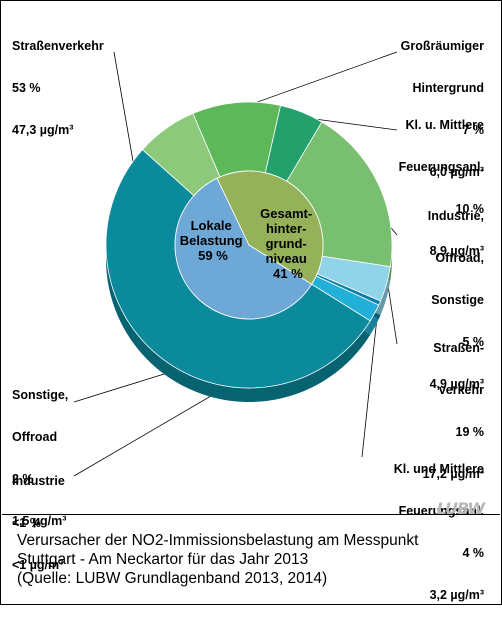  What do you see at coordinates (40, 395) in the screenshot?
I see `label-name: Sonstige,` at bounding box center [40, 395].